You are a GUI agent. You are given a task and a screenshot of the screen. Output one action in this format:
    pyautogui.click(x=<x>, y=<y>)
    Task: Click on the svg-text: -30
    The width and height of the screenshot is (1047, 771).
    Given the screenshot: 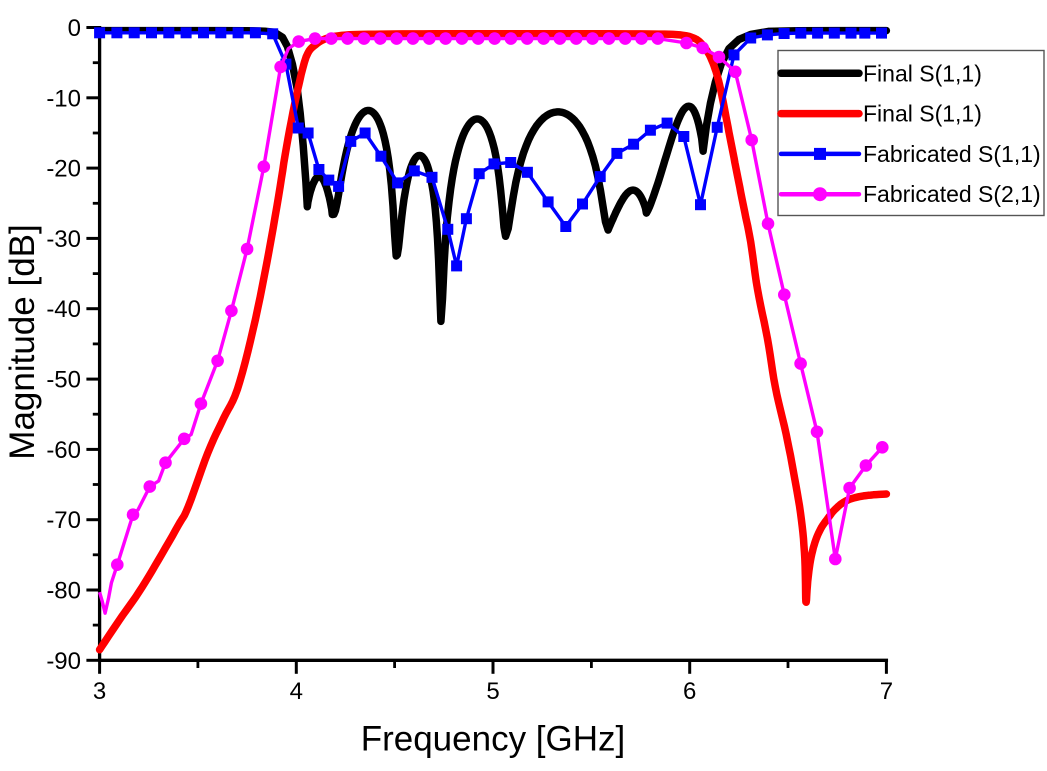 What is the action you would take?
    pyautogui.click(x=63, y=239)
    